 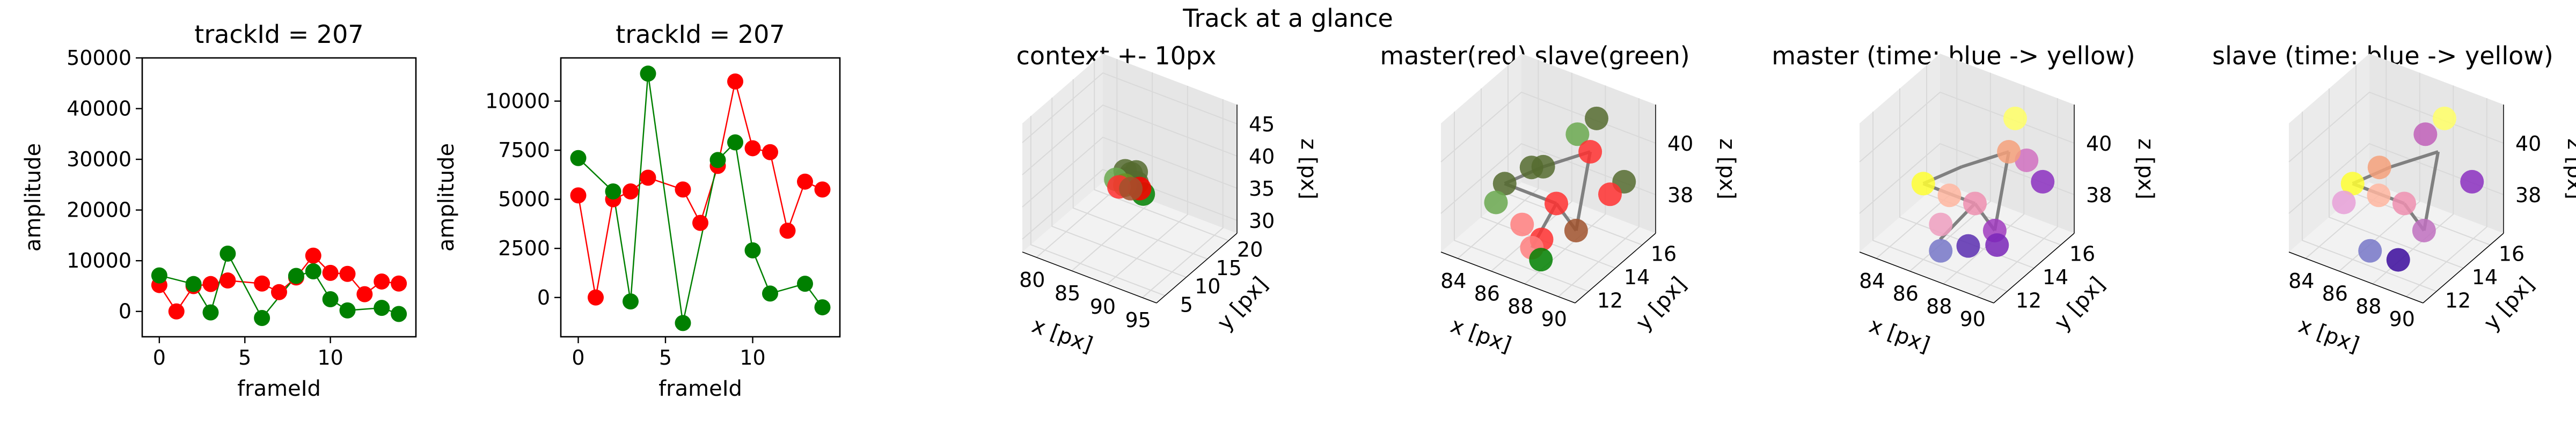 I want to click on z-tick-label: 45, so click(x=1262, y=124).